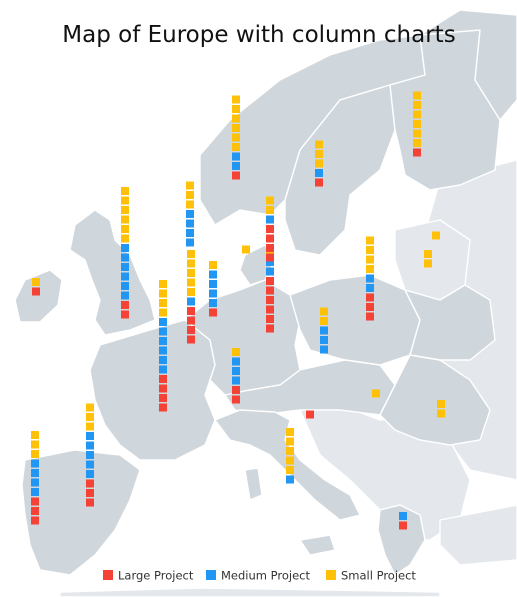 The width and height of the screenshot is (517, 597). Describe the element at coordinates (340, 170) in the screenshot. I see `sweden-shape` at that location.